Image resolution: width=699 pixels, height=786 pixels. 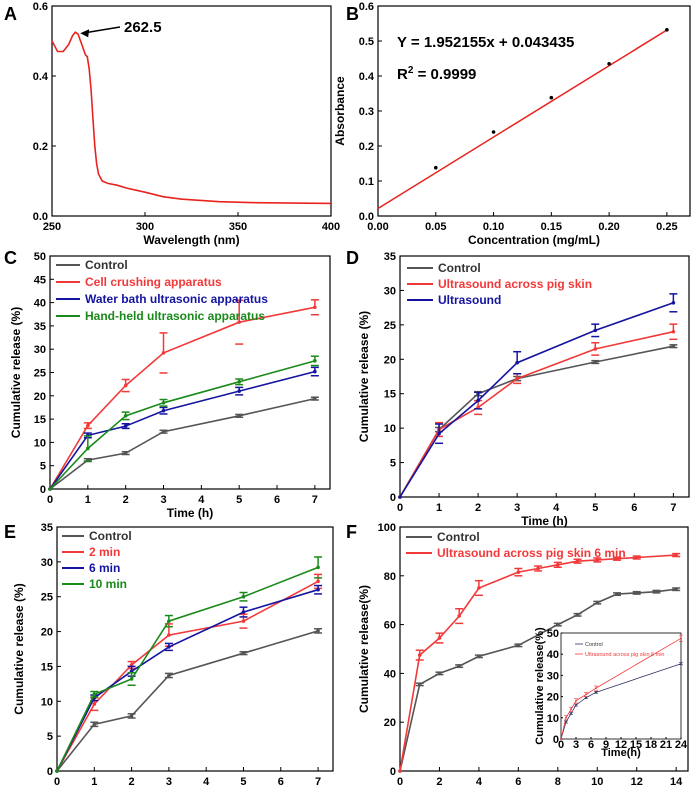 I want to click on x-tick-label: 0.05, so click(x=435, y=227).